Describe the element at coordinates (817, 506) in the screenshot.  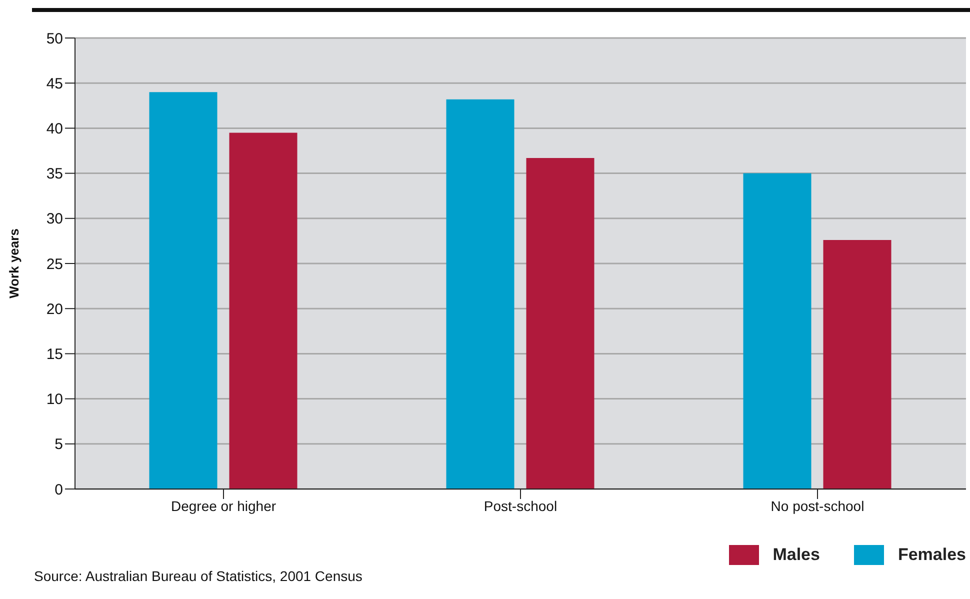
I see `x-tick-label: No post-school` at that location.